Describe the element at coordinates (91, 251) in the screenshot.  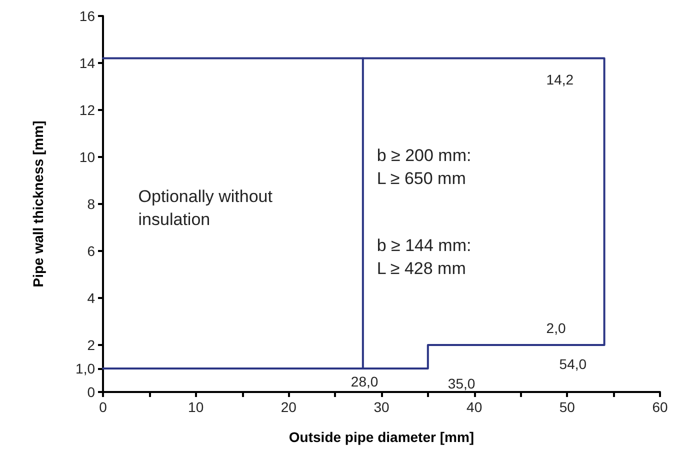
I see `y-tick-label: 6` at that location.